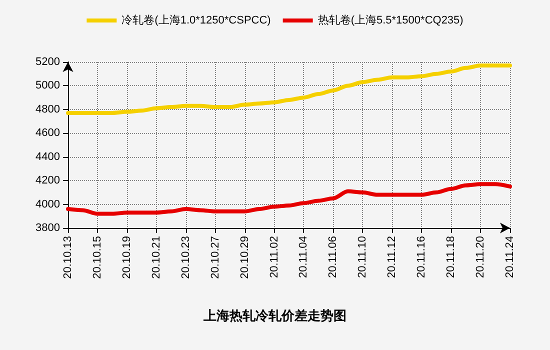 This screenshot has width=550, height=350. Describe the element at coordinates (244, 257) in the screenshot. I see `x-tick-label: 20.10.29` at that location.